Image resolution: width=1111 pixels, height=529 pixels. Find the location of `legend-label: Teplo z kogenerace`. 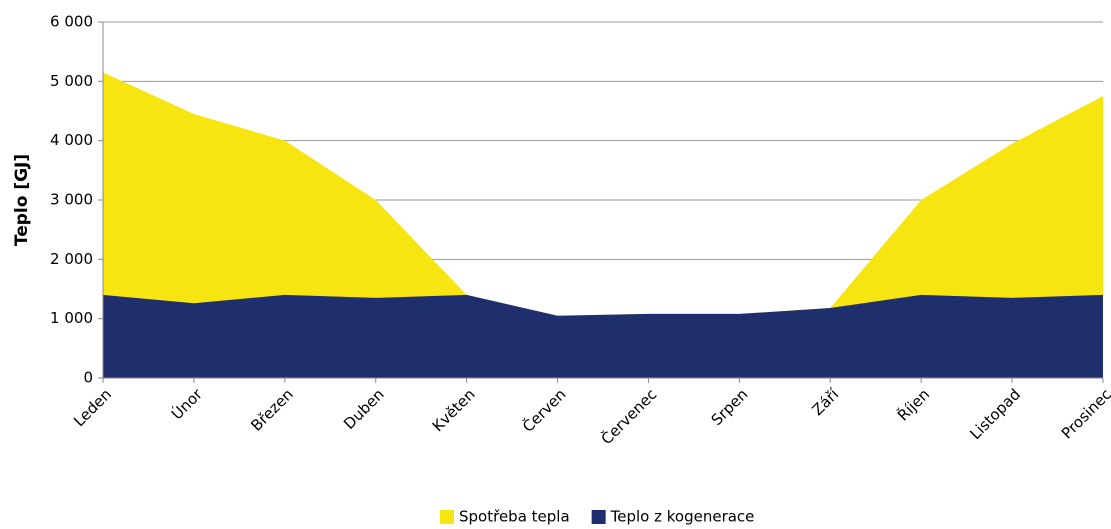

legend-label: Teplo z kogenerace is located at coordinates (682, 517).